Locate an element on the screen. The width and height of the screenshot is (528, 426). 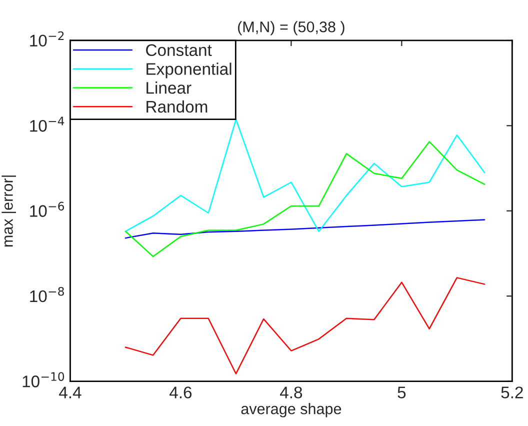
chart-title: (M,N) = (50,38 ) is located at coordinates (291, 28).